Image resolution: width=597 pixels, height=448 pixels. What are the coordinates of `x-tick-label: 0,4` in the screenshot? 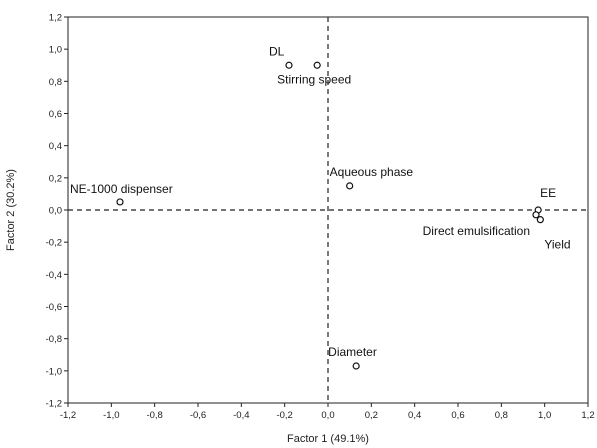 It's located at (414, 415).